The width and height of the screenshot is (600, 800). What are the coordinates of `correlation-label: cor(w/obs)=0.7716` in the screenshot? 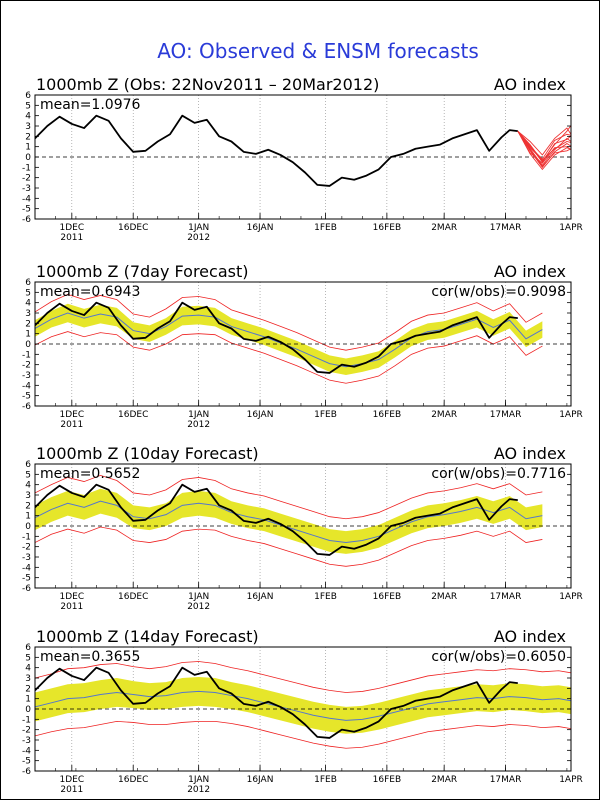 It's located at (498, 474).